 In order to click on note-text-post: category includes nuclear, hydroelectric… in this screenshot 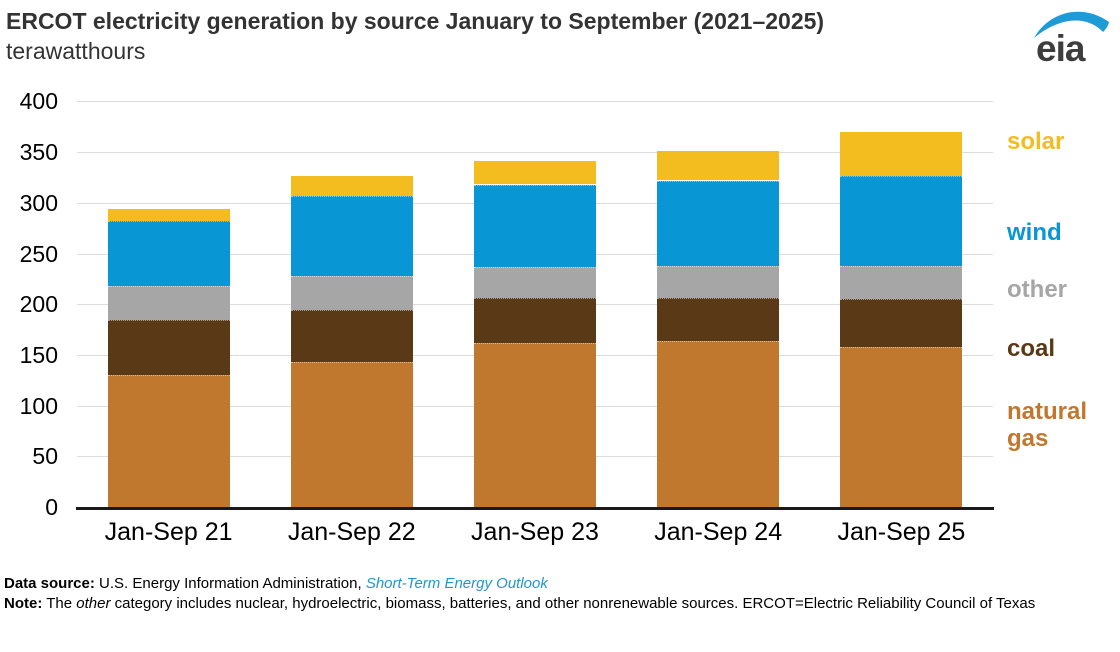, I will do `click(573, 603)`.